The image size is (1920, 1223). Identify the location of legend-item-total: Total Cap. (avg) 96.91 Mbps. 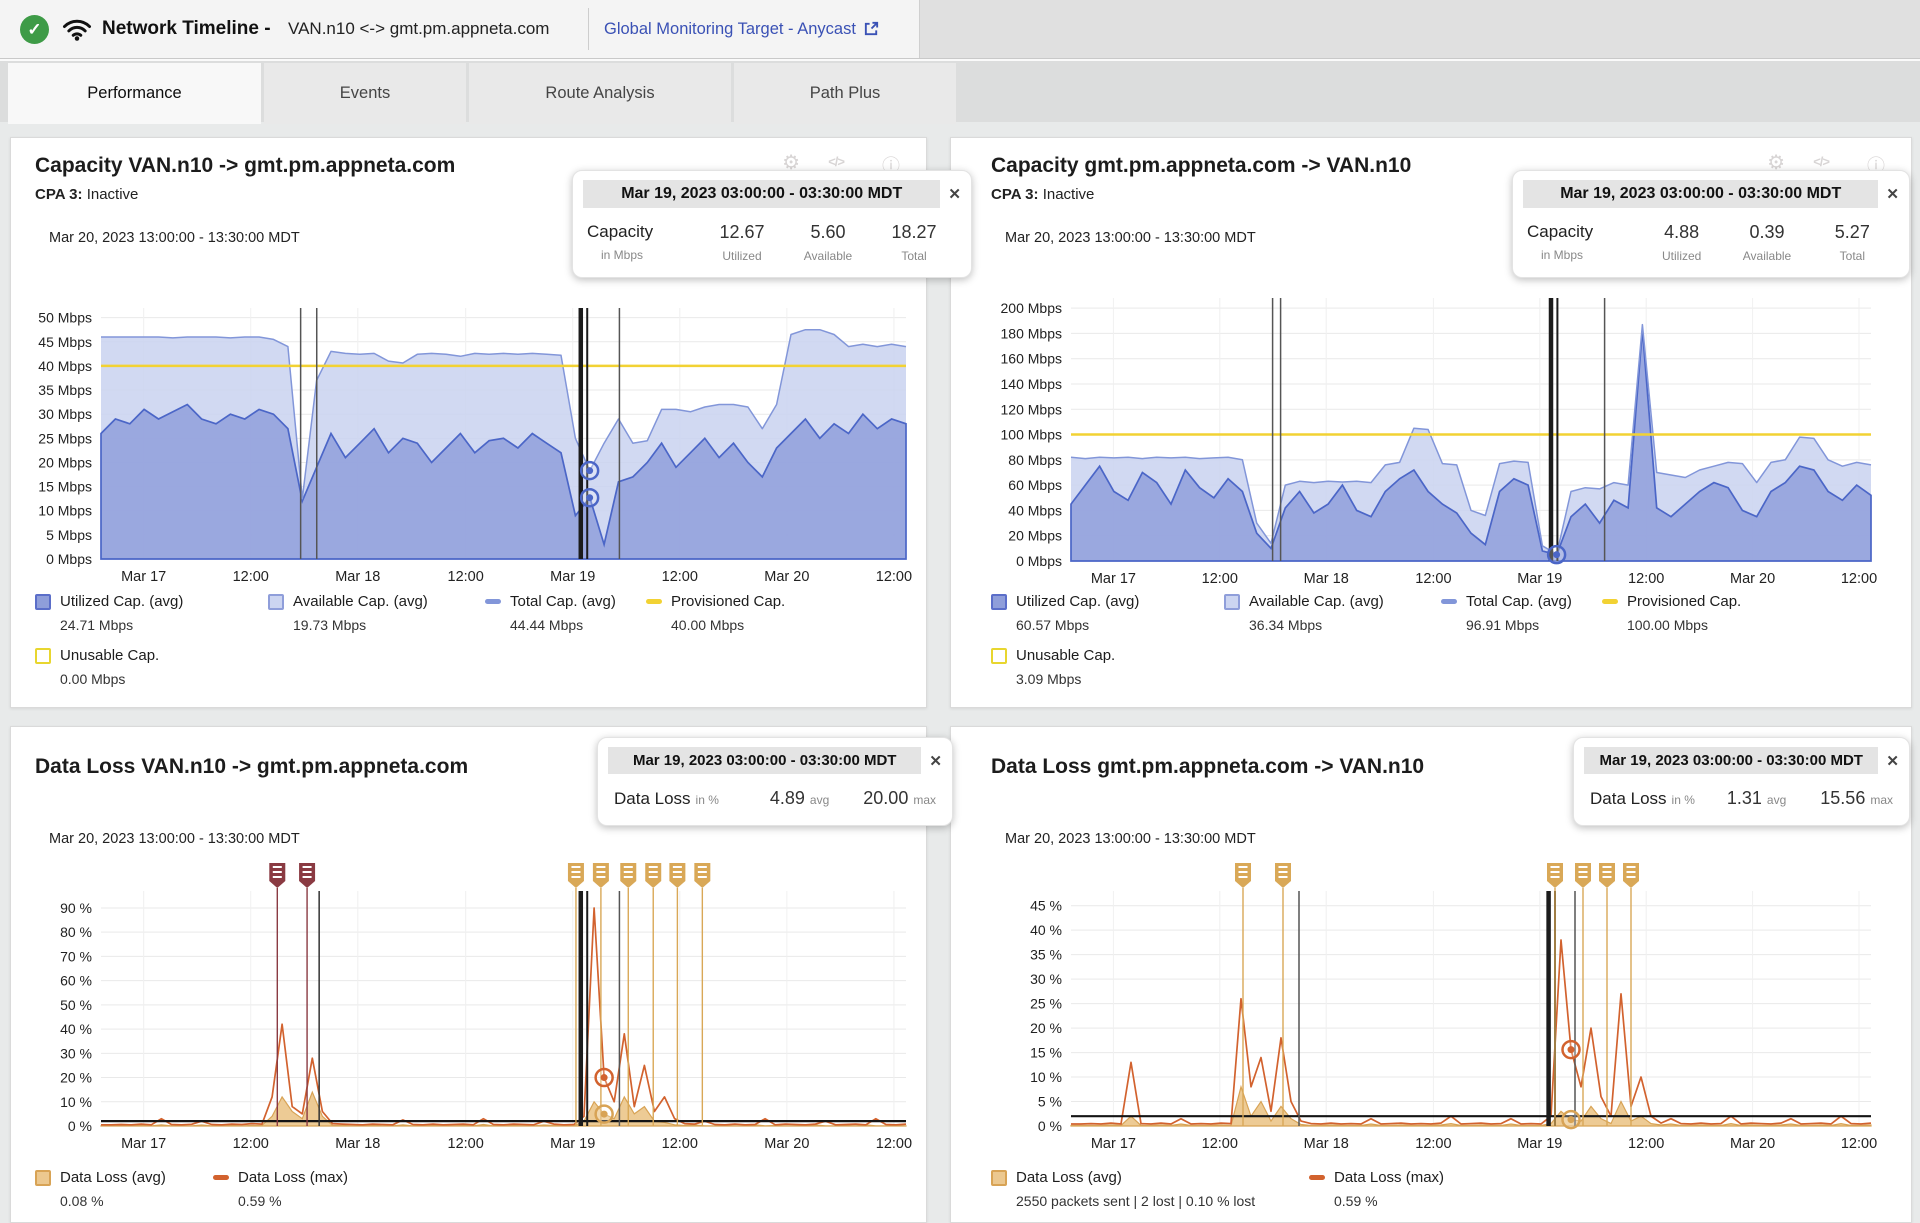
(1521, 613).